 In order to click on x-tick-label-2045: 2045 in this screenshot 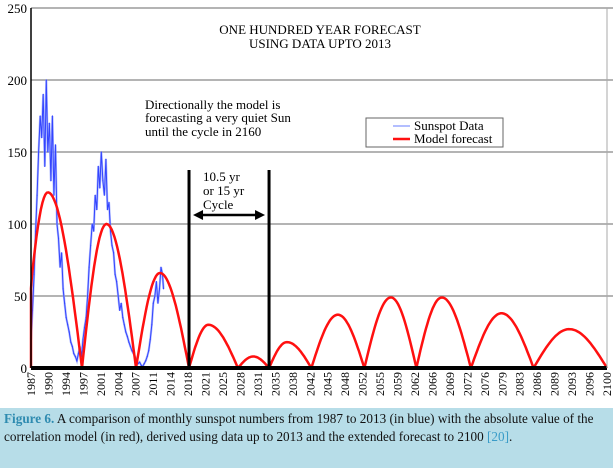, I will do `click(328, 384)`.